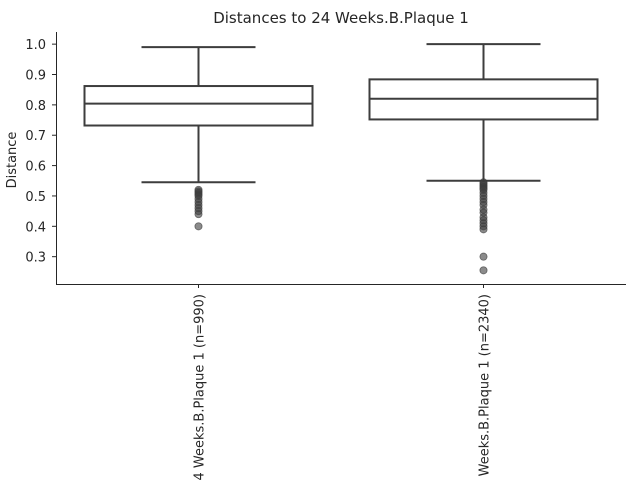 The height and width of the screenshot is (480, 640). What do you see at coordinates (198, 138) in the screenshot?
I see `box-group` at bounding box center [198, 138].